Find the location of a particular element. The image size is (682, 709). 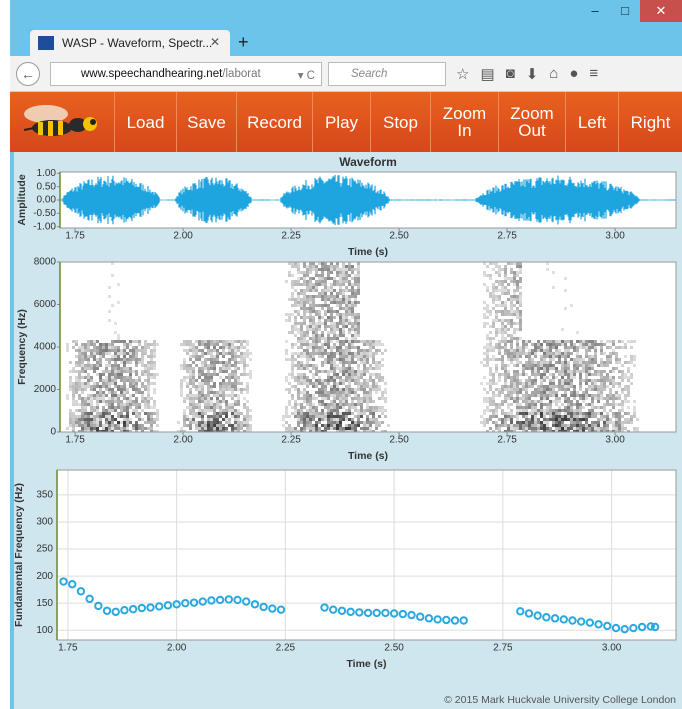

new-tab: + is located at coordinates (243, 42).